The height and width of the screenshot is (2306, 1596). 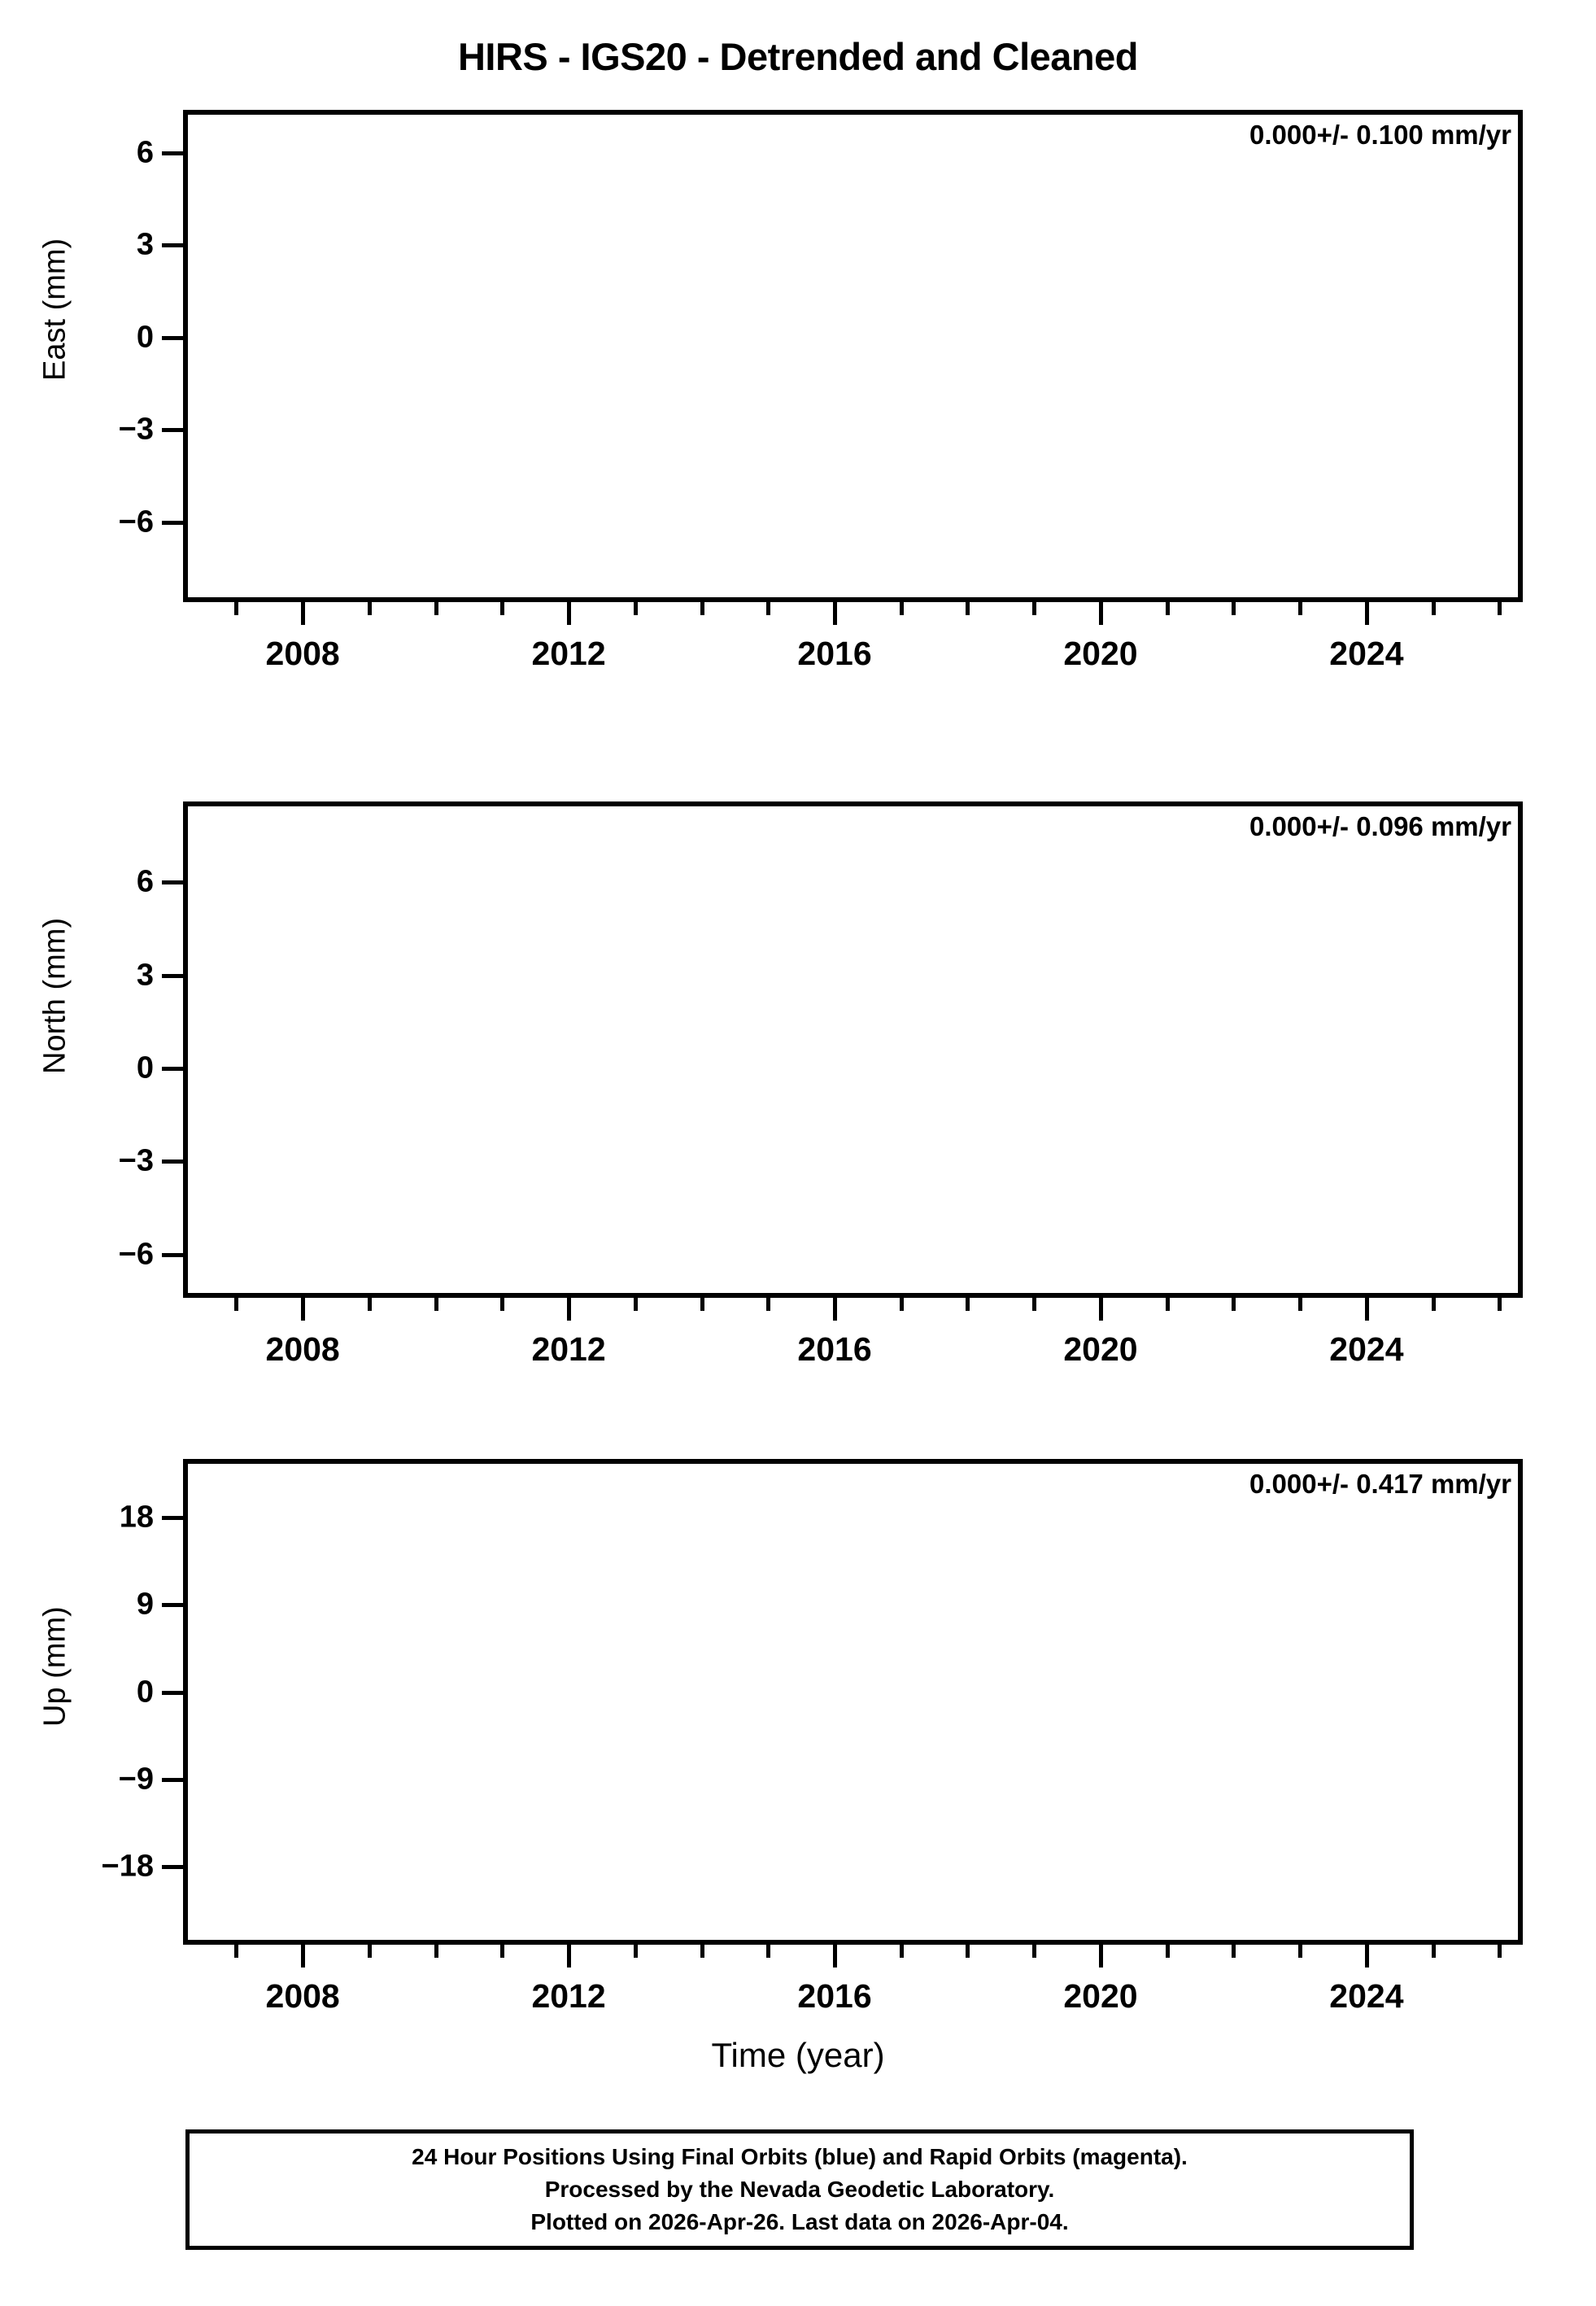 What do you see at coordinates (436, 1304) in the screenshot?
I see `x-tick-north-2010` at bounding box center [436, 1304].